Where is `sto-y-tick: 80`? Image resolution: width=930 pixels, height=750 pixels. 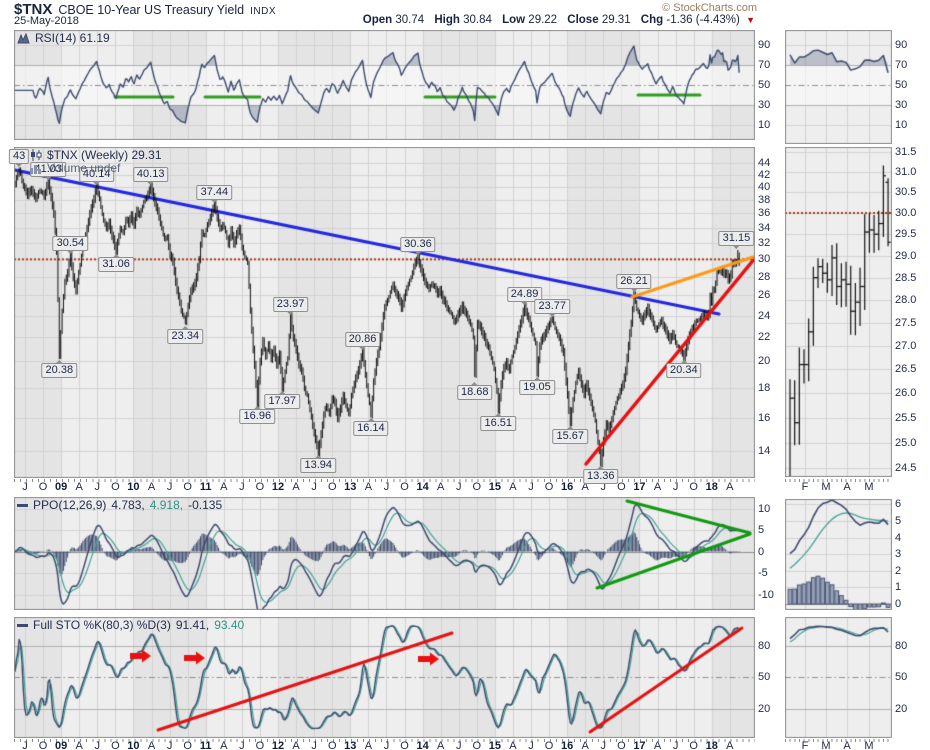 sto-y-tick: 80 is located at coordinates (764, 645).